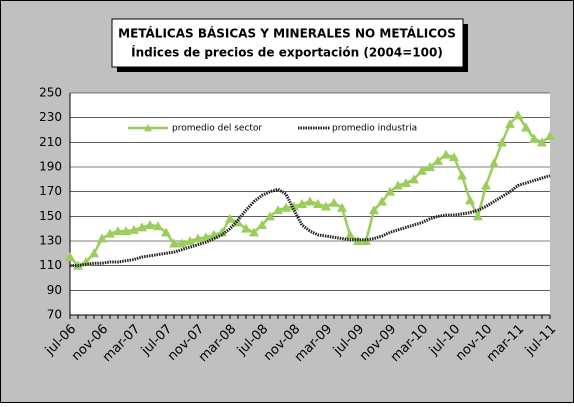 The image size is (574, 407). I want to click on y-tick-label: 90, so click(54, 290).